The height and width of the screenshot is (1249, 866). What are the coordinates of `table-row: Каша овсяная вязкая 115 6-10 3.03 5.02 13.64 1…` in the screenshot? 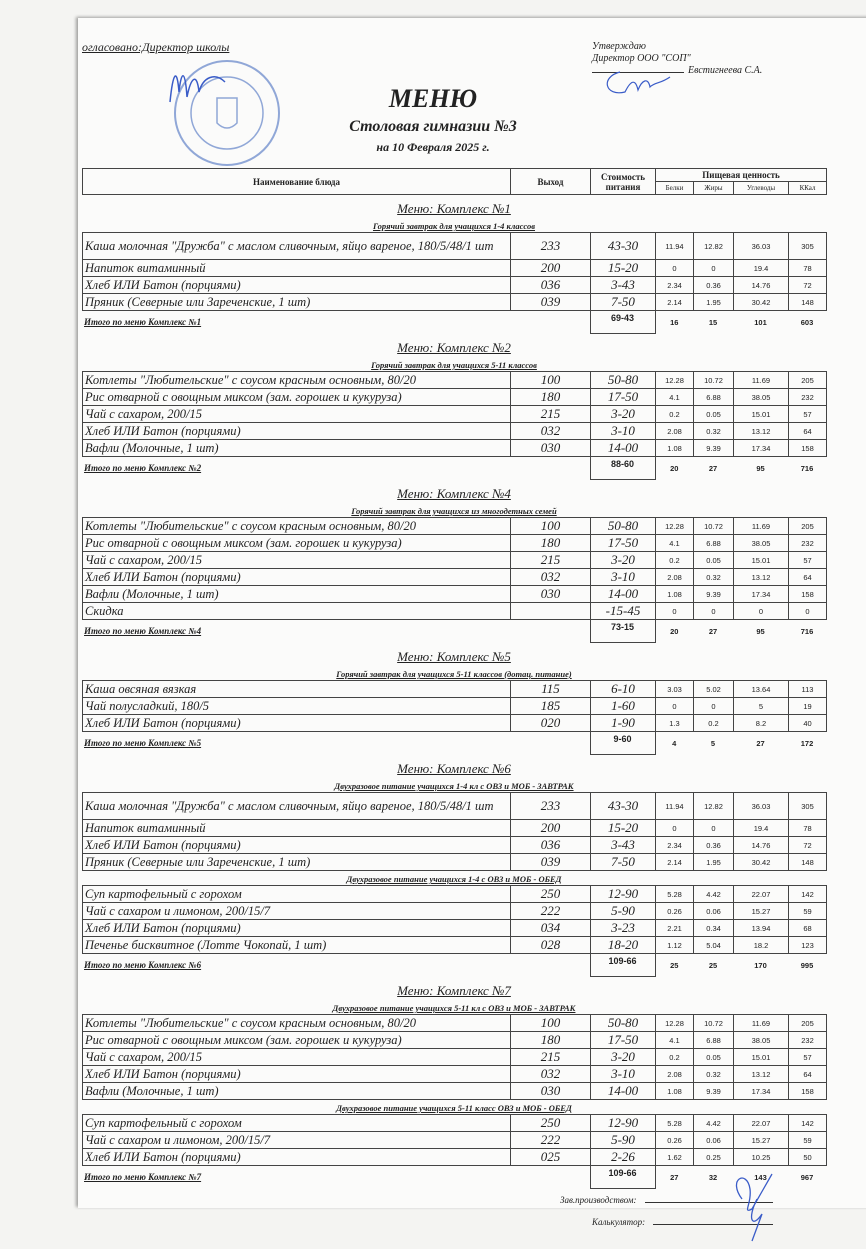 It's located at (454, 689).